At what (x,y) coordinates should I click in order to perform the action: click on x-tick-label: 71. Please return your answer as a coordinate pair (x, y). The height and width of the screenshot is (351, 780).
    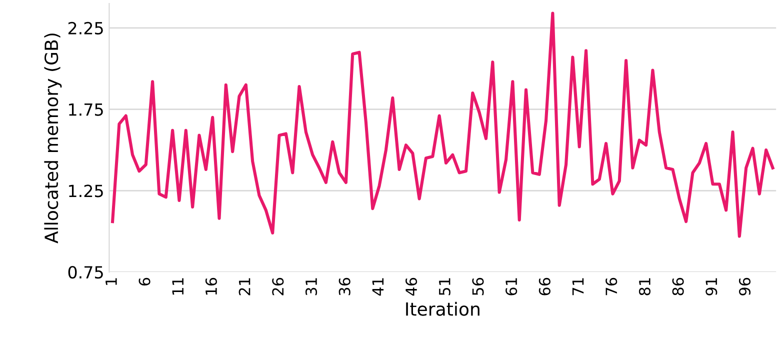
    Looking at the image, I should click on (578, 287).